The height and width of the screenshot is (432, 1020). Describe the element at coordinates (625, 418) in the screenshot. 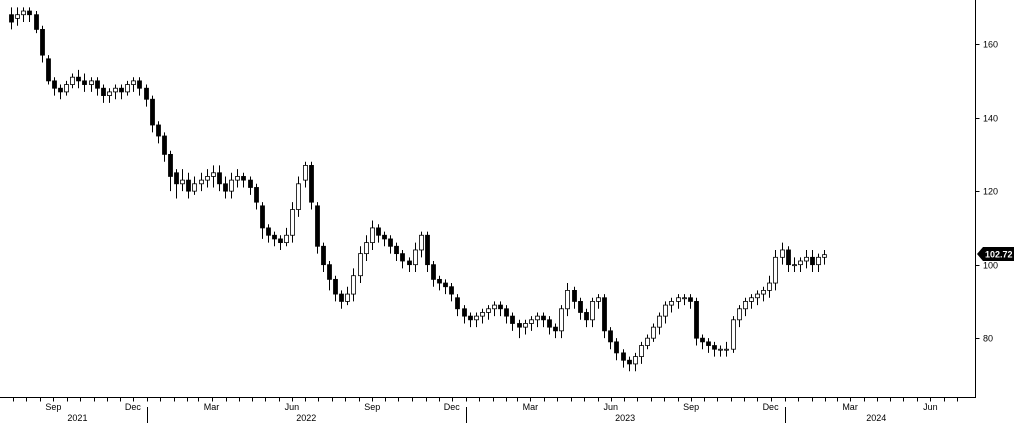

I see `x-year-label: 2023` at that location.